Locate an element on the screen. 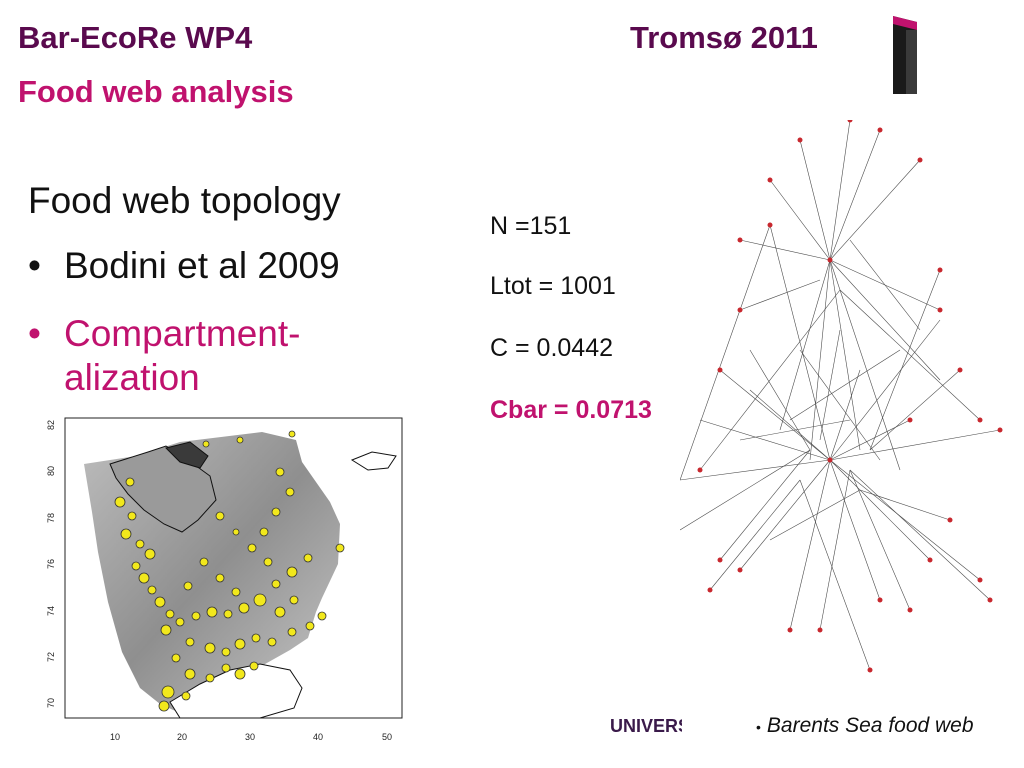 This screenshot has height=768, width=1024. bullet-item-bodini: • Bodini et al 2009 is located at coordinates (184, 266).